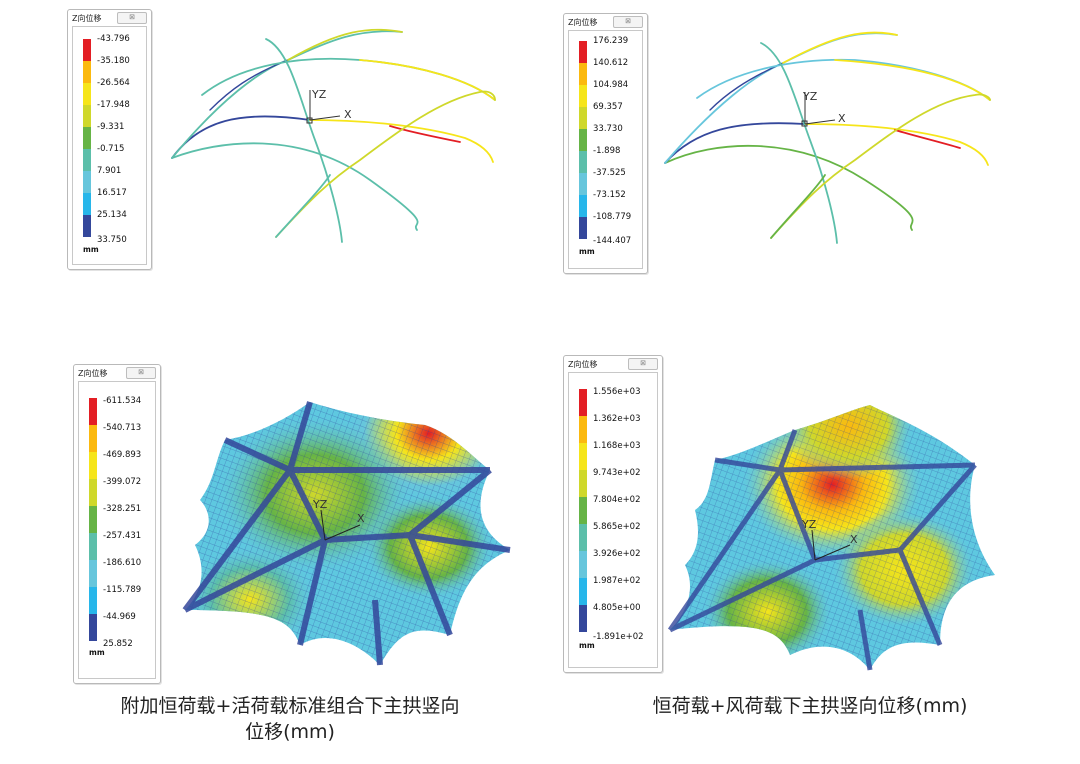 This screenshot has width=1080, height=764. Describe the element at coordinates (611, 85) in the screenshot. I see `legend-value: 104.984` at that location.